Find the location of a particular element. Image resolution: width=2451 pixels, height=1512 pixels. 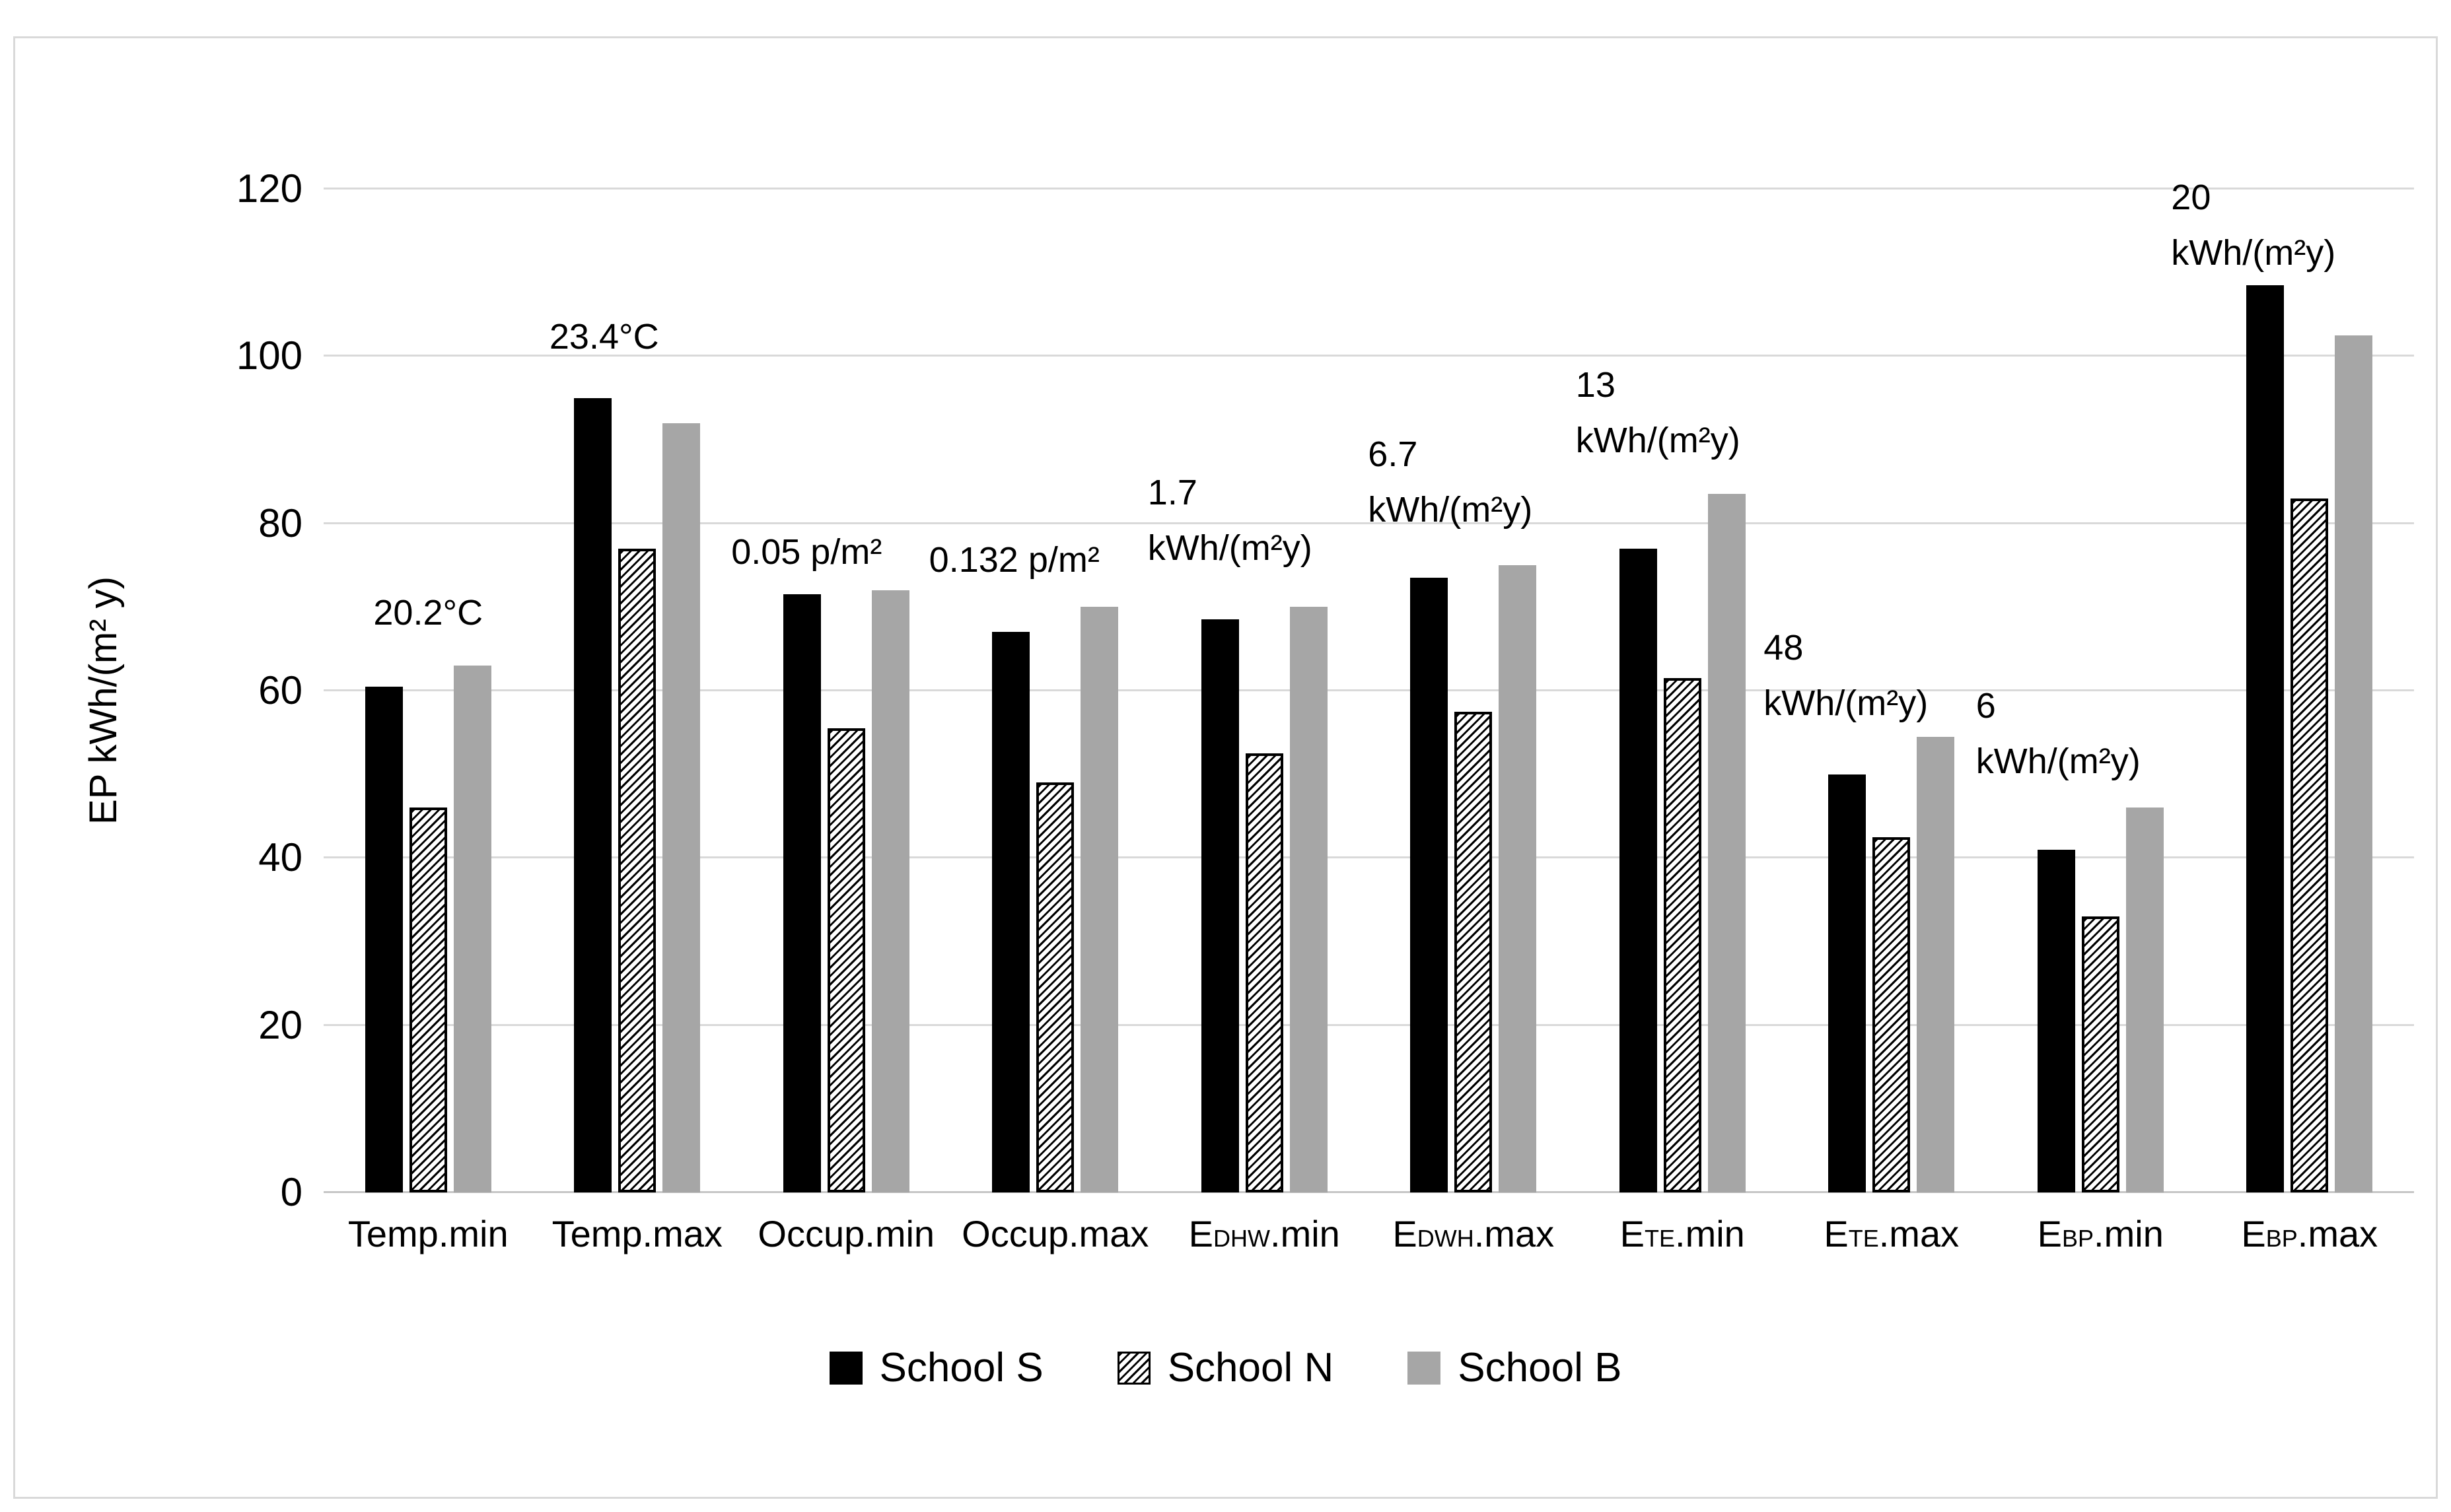

x-category-label-EBP.min: EBP.min is located at coordinates (2100, 1234).